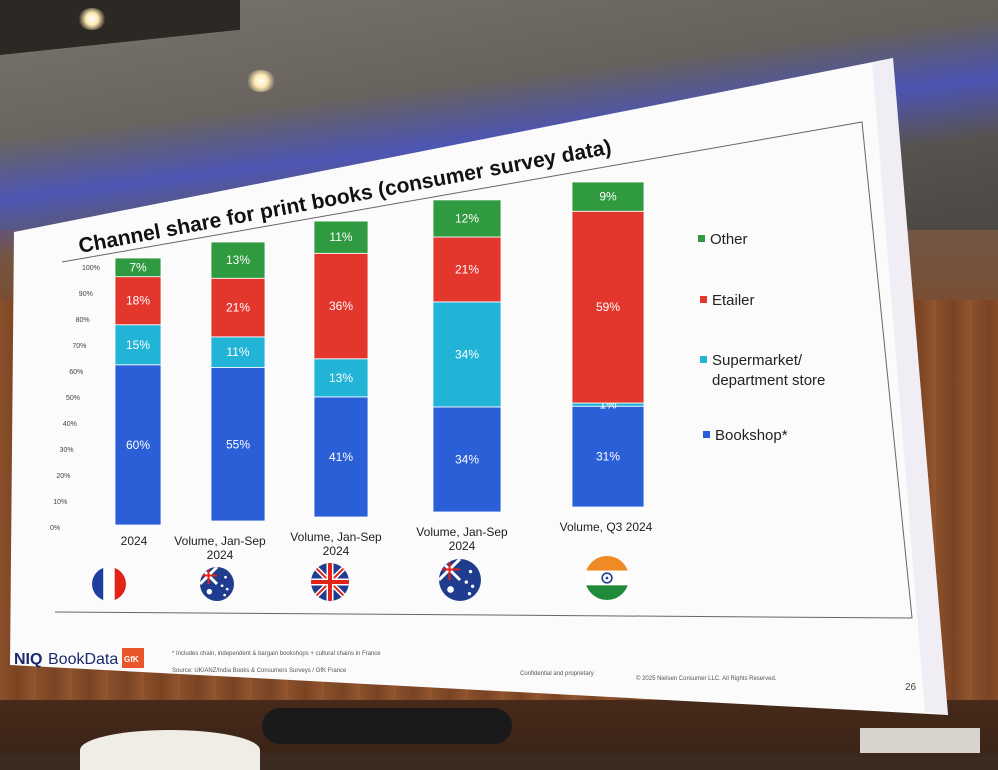 The width and height of the screenshot is (998, 770). I want to click on conference-camera, so click(387, 726).